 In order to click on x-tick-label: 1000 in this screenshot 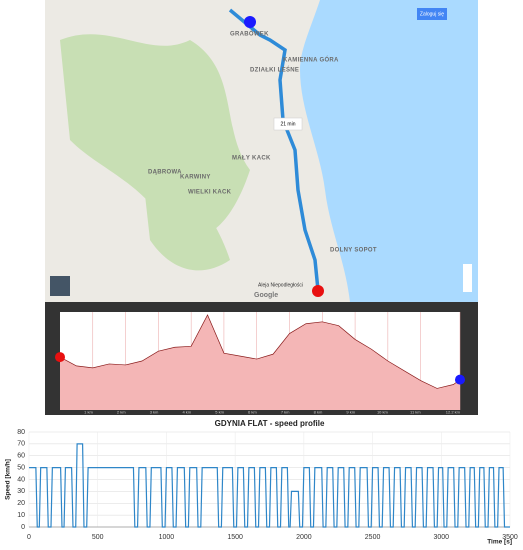, I will do `click(167, 537)`.